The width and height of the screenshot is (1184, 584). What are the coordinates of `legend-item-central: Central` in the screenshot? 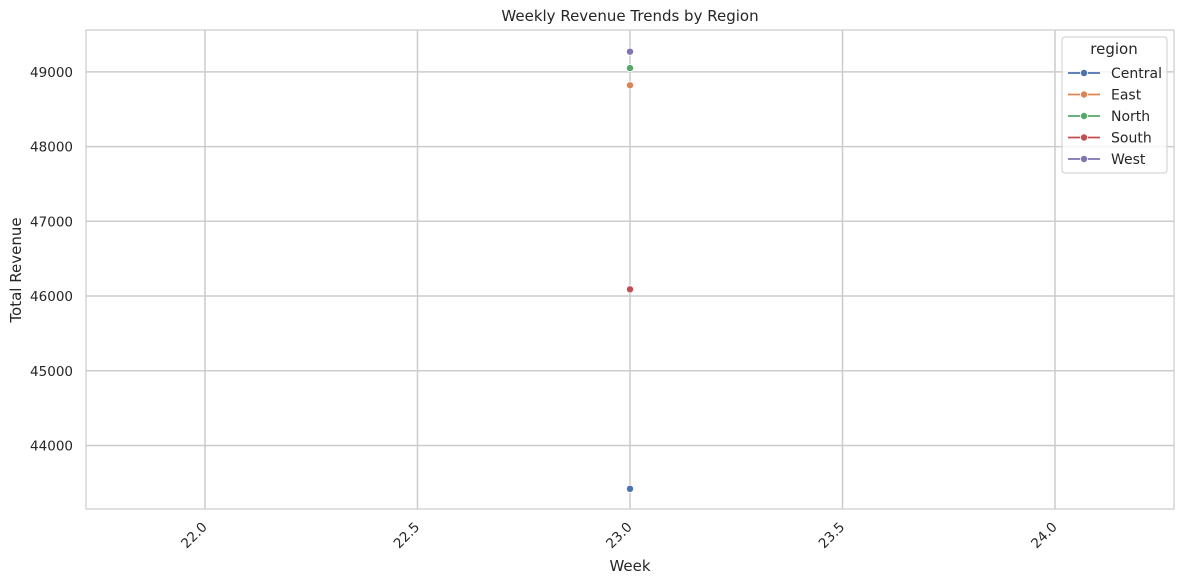 It's located at (1115, 74).